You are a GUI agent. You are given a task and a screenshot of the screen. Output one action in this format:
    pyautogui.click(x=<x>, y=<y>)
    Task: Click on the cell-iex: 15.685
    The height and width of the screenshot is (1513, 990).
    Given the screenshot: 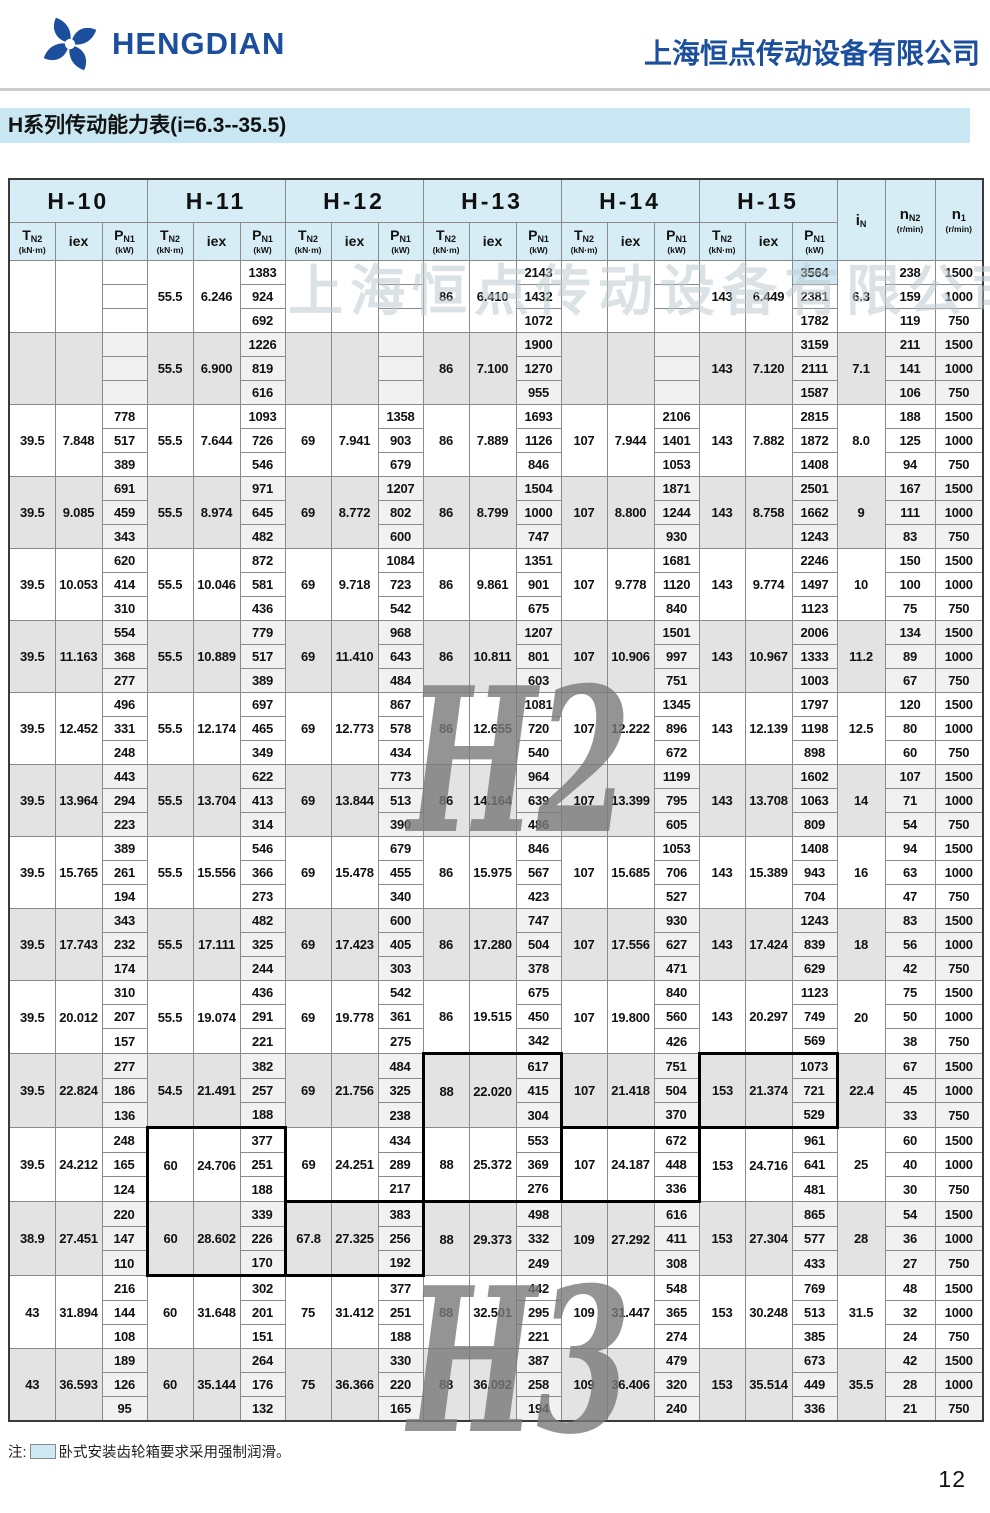 What is the action you would take?
    pyautogui.click(x=630, y=872)
    